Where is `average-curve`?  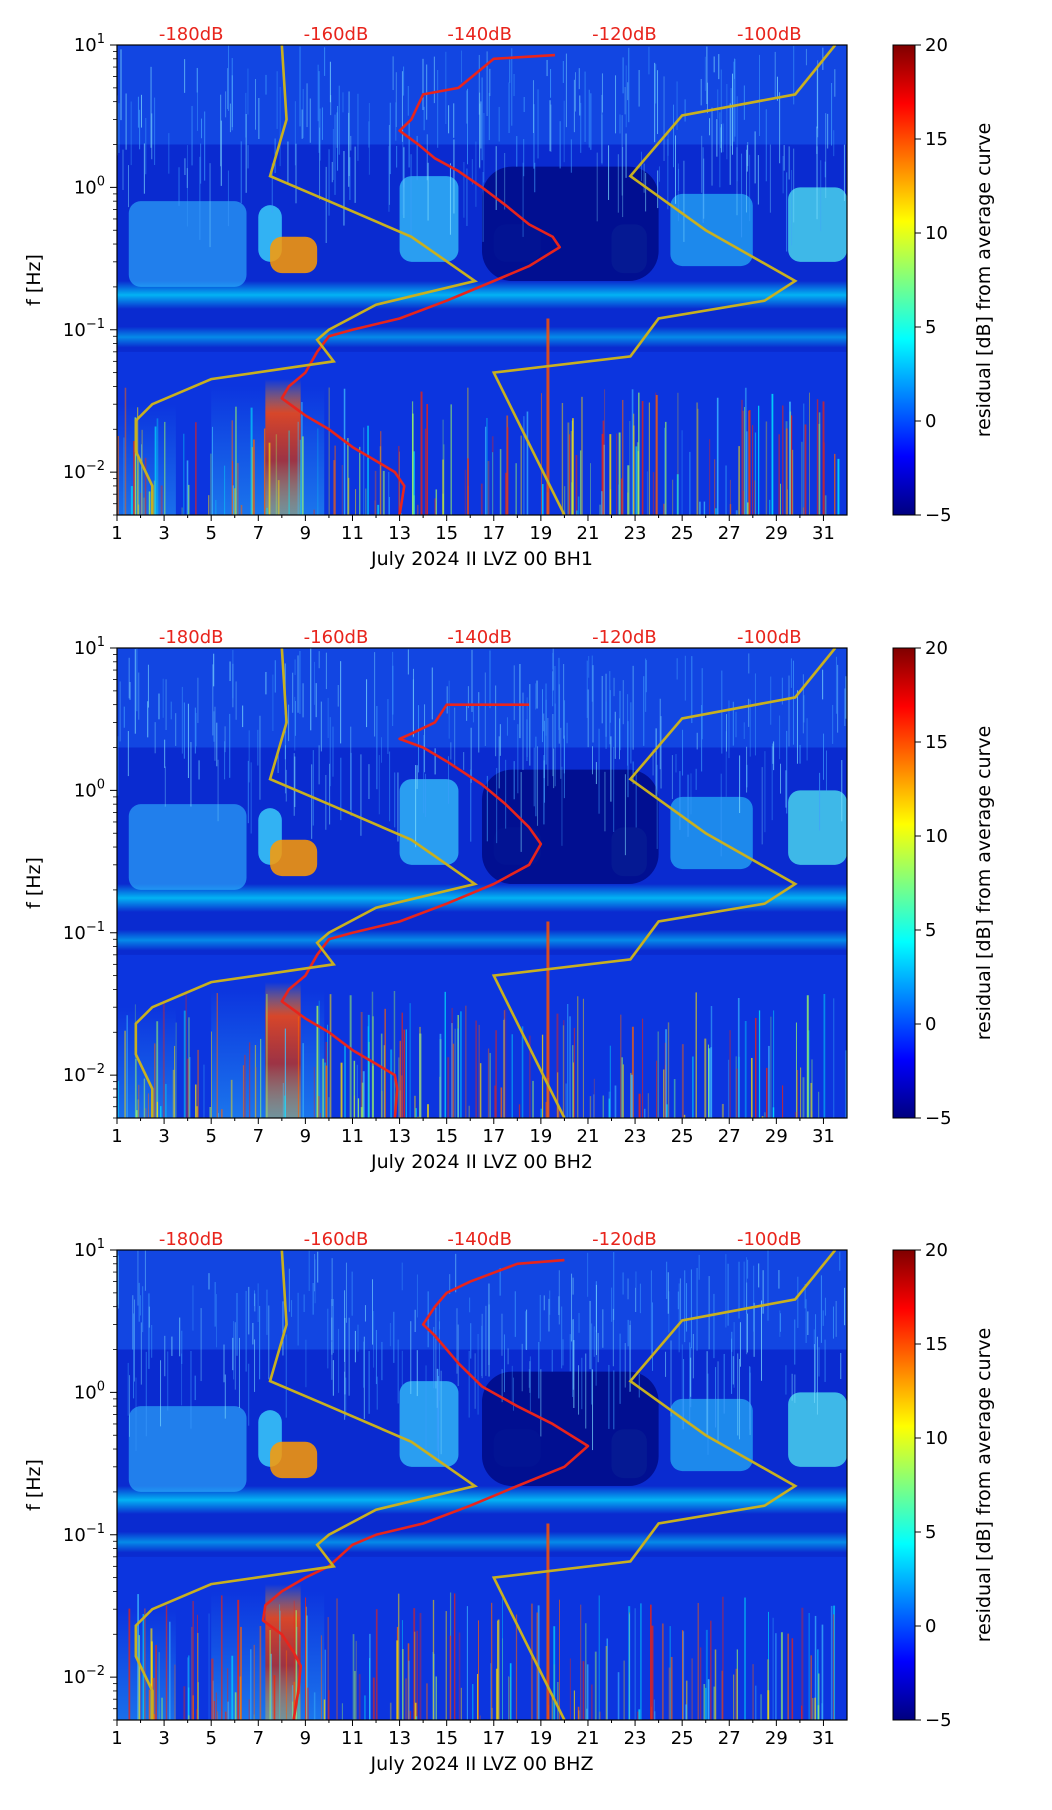 average-curve is located at coordinates (421, 284).